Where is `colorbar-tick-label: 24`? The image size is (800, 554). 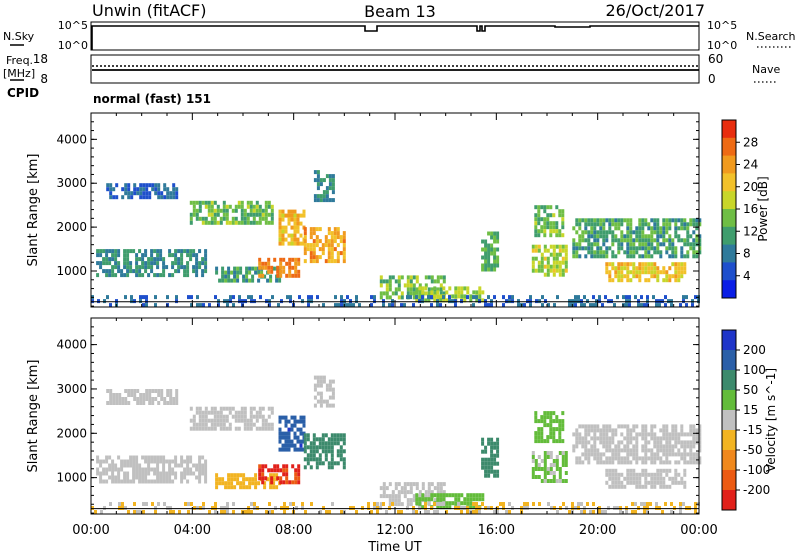 colorbar-tick-label: 24 is located at coordinates (750, 165).